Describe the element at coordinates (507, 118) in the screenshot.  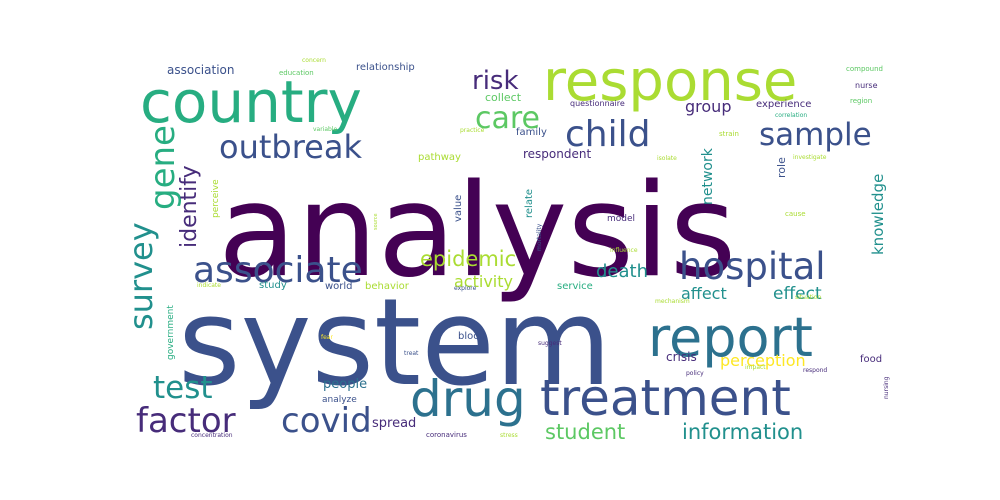
I see `word-care: care` at that location.